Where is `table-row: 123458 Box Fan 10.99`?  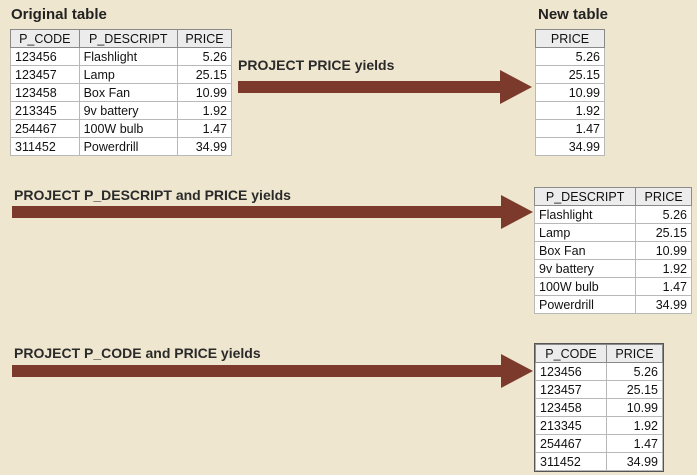 table-row: 123458 Box Fan 10.99 is located at coordinates (121, 92).